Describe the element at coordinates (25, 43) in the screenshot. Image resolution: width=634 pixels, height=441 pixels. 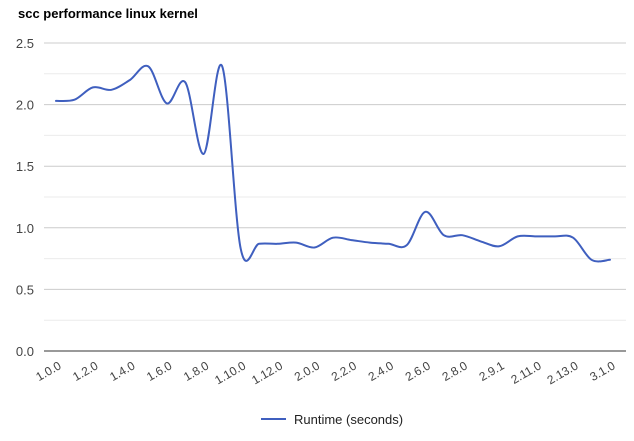
I see `y-tick-label: 2.5` at that location.